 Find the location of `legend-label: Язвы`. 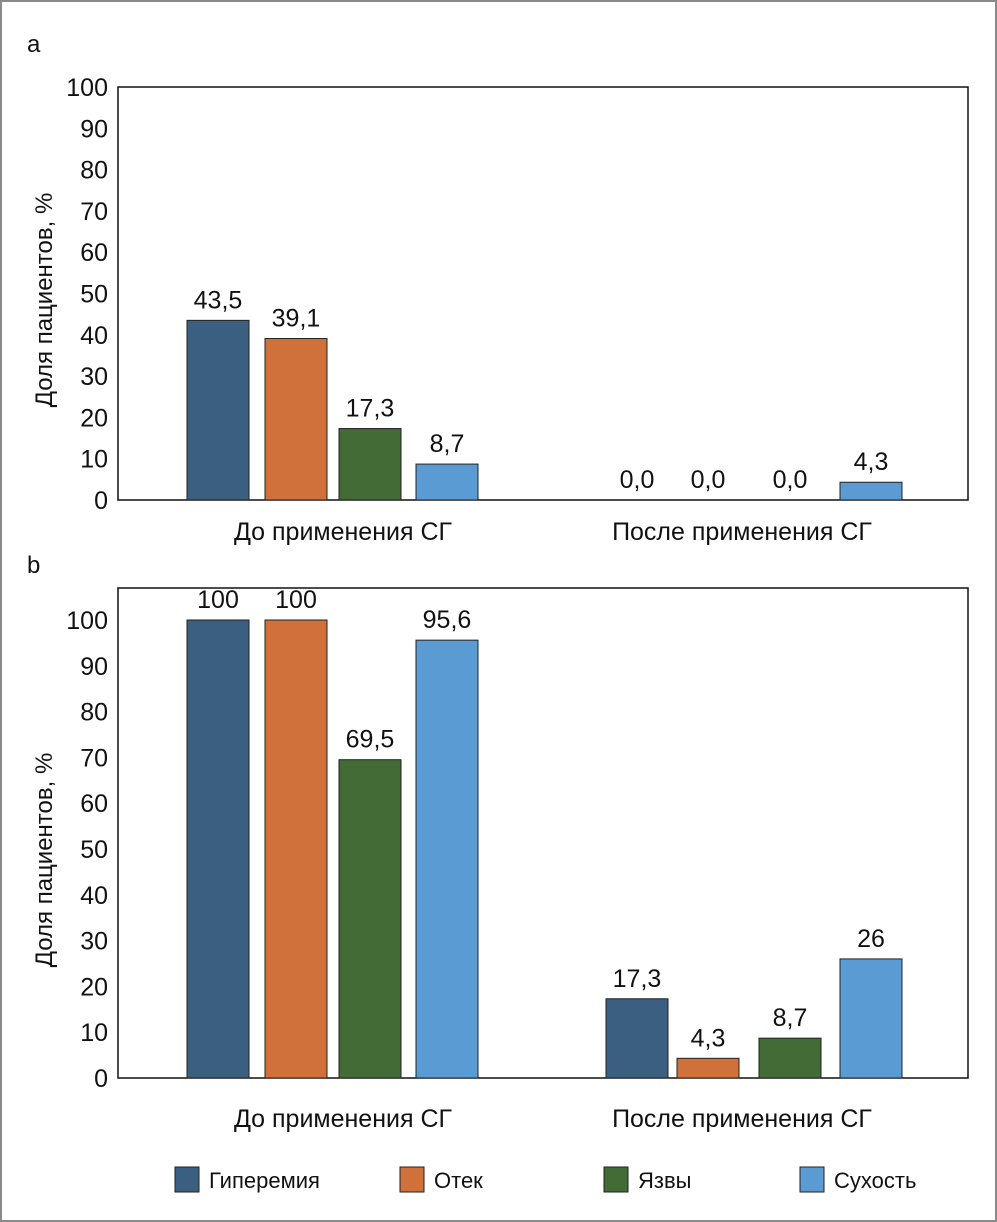

legend-label: Язвы is located at coordinates (664, 1180).